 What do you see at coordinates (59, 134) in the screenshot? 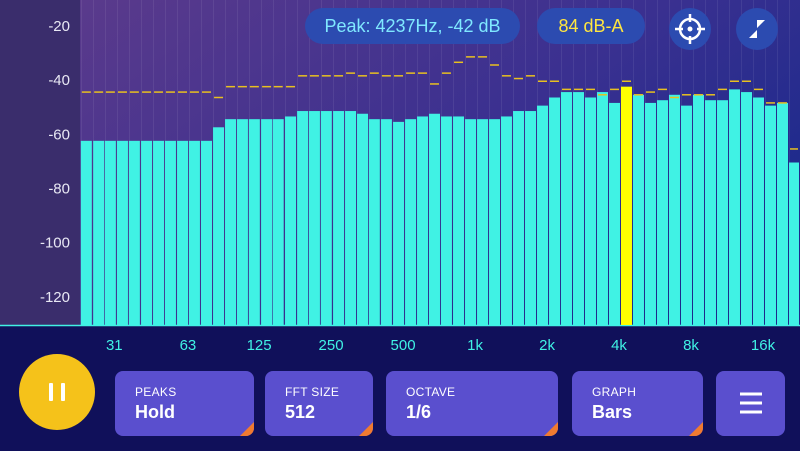
I see `y-tick-label: -60` at bounding box center [59, 134].